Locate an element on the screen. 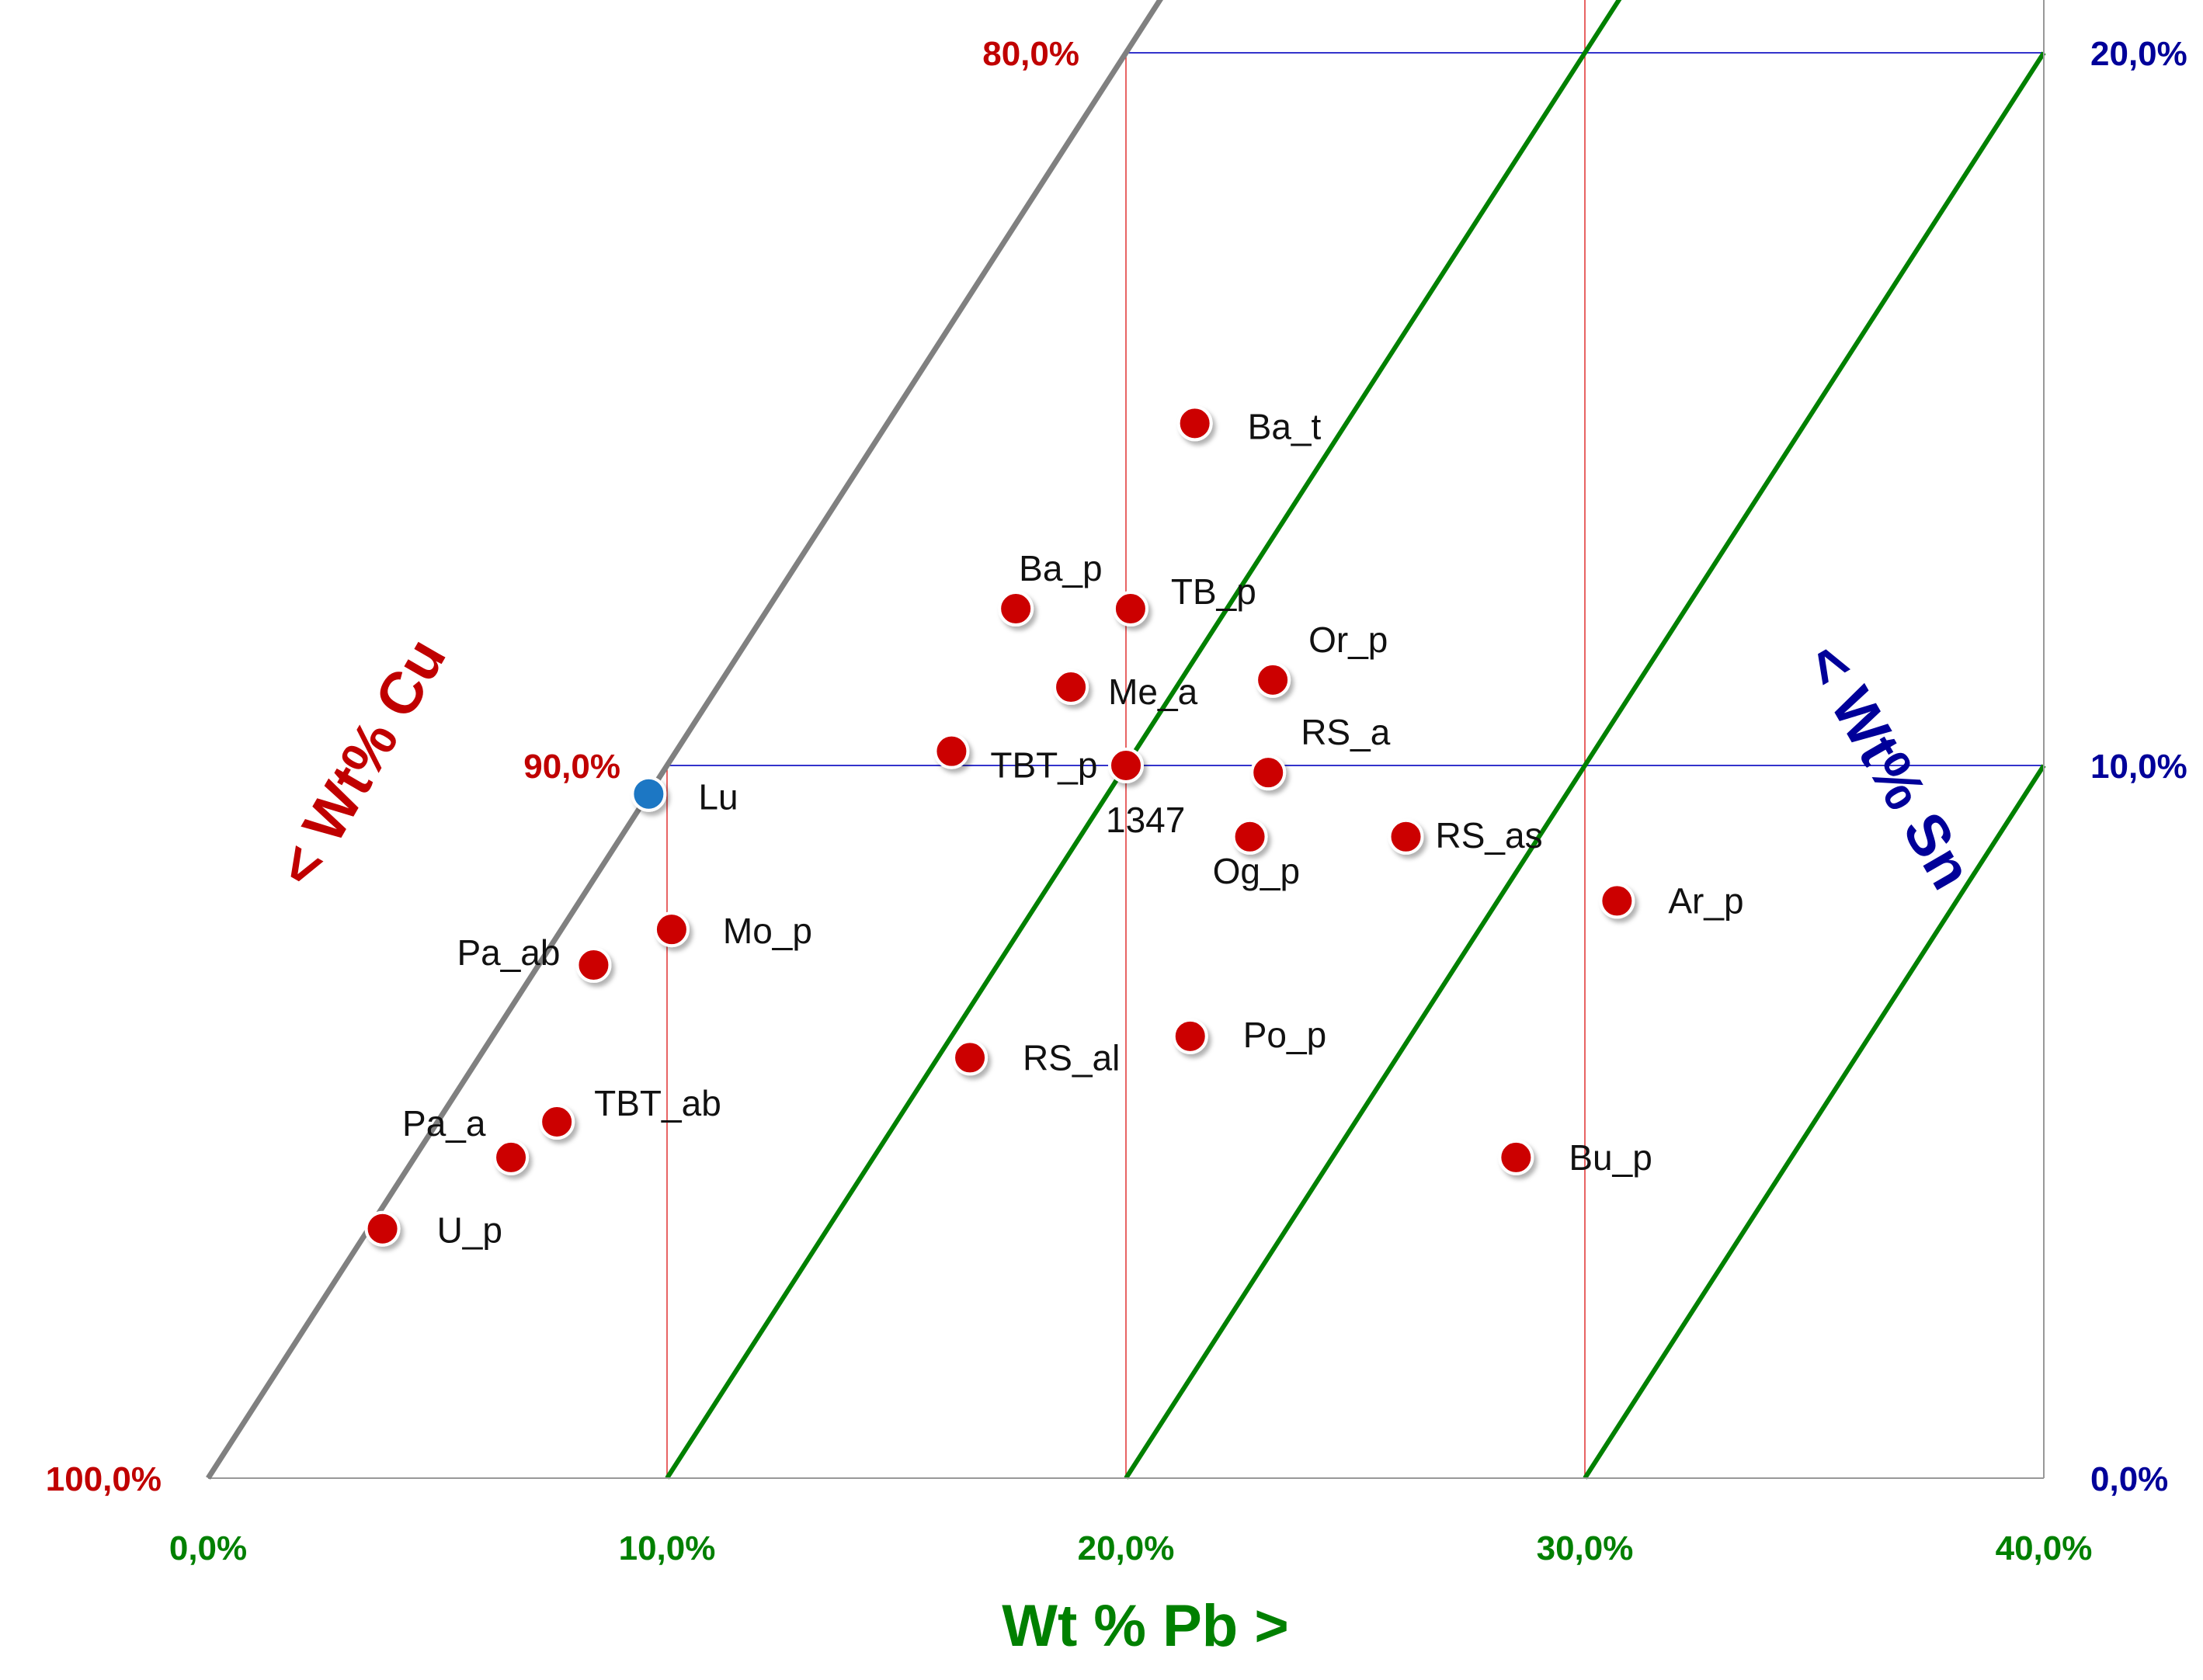  data-point: TBT_p is located at coordinates (1015, 759).